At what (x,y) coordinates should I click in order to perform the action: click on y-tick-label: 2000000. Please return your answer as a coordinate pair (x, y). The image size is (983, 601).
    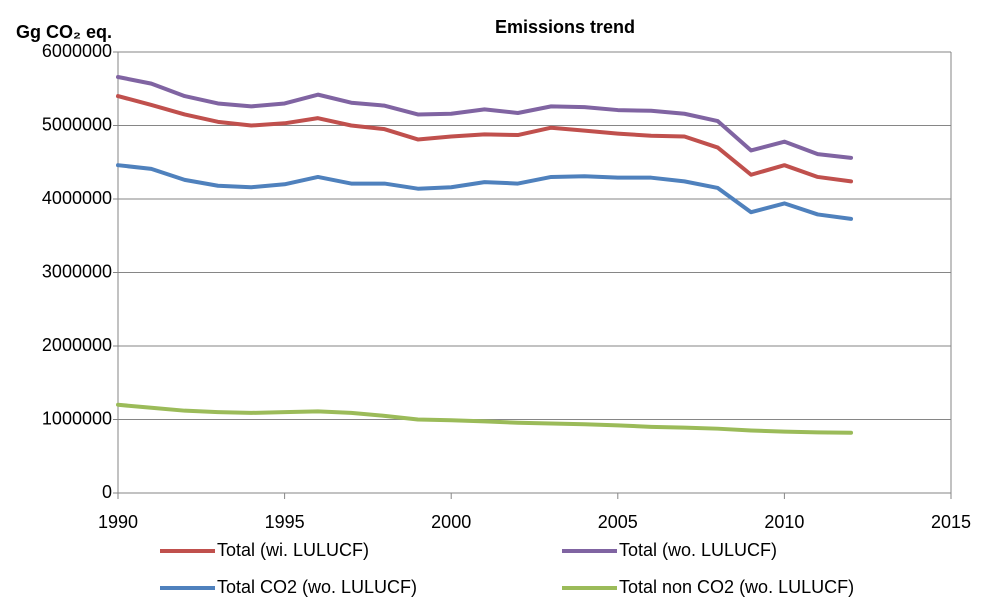
    Looking at the image, I should click on (77, 345).